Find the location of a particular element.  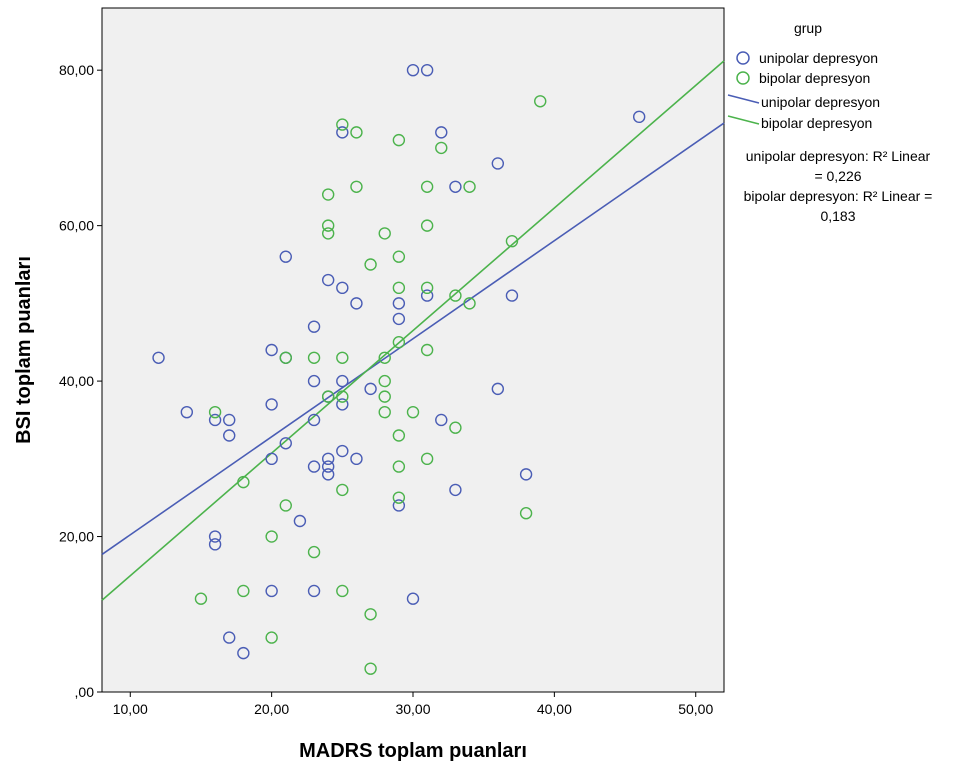

x-tick-label: 10,00 is located at coordinates (130, 709).